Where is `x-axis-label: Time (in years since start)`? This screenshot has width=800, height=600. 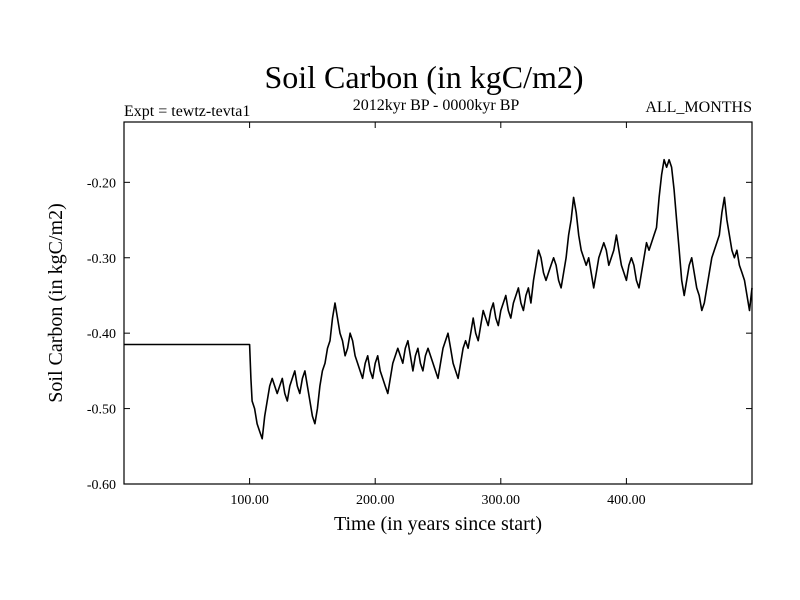 x-axis-label: Time (in years since start) is located at coordinates (438, 524).